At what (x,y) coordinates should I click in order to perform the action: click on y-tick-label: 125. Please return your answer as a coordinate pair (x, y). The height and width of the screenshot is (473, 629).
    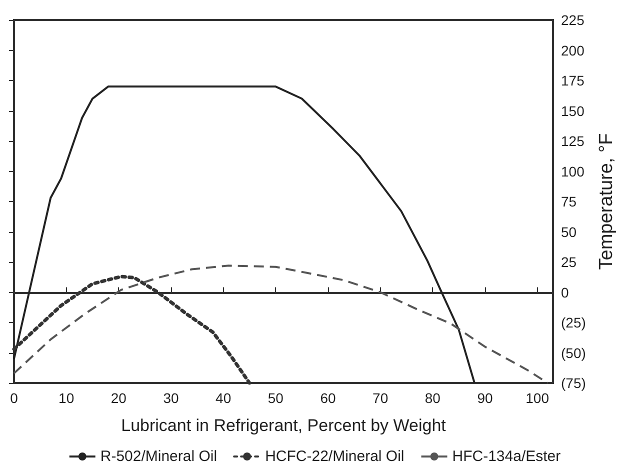
    Looking at the image, I should click on (573, 141).